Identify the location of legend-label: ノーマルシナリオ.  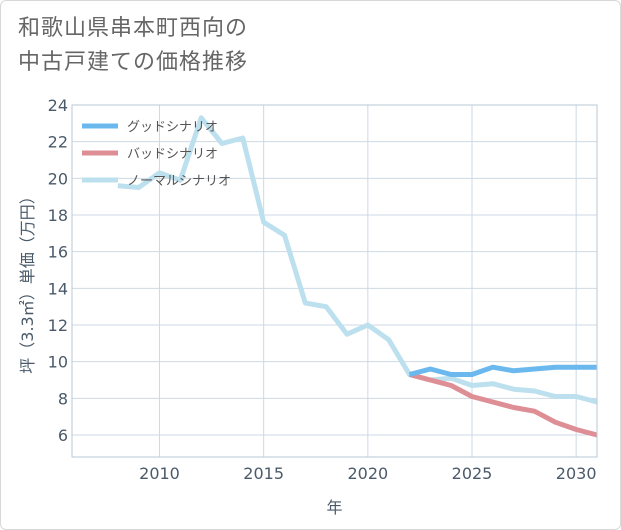
(179, 181).